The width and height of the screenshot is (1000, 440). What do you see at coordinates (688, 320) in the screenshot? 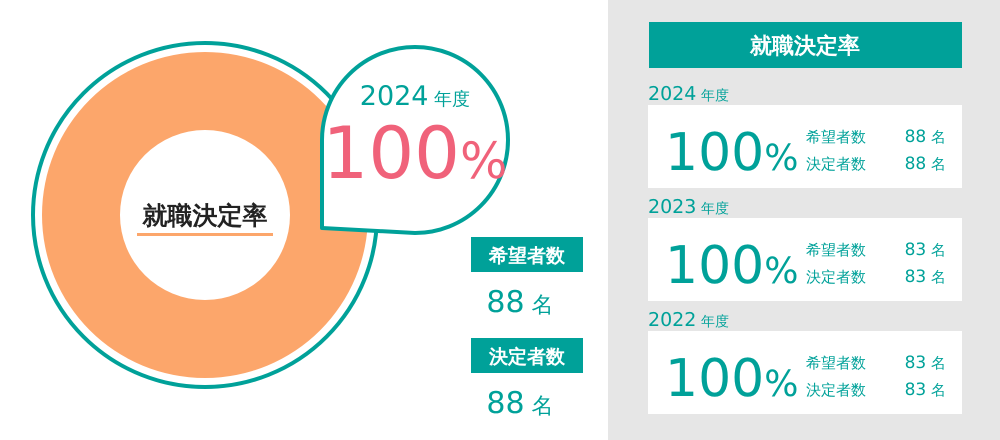
I see `text: 2022 年度` at bounding box center [688, 320].